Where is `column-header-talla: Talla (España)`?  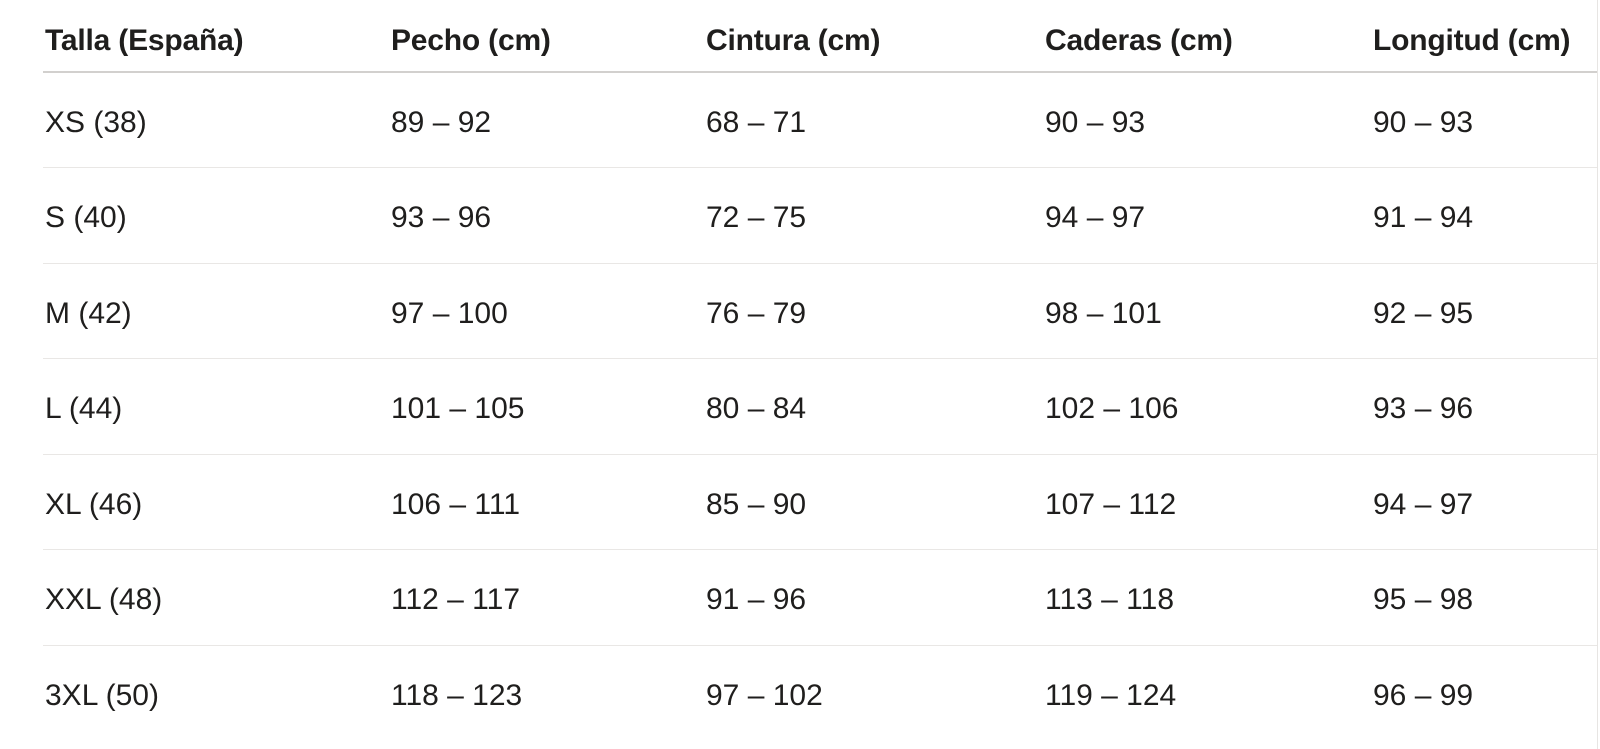 column-header-talla: Talla (España) is located at coordinates (216, 36).